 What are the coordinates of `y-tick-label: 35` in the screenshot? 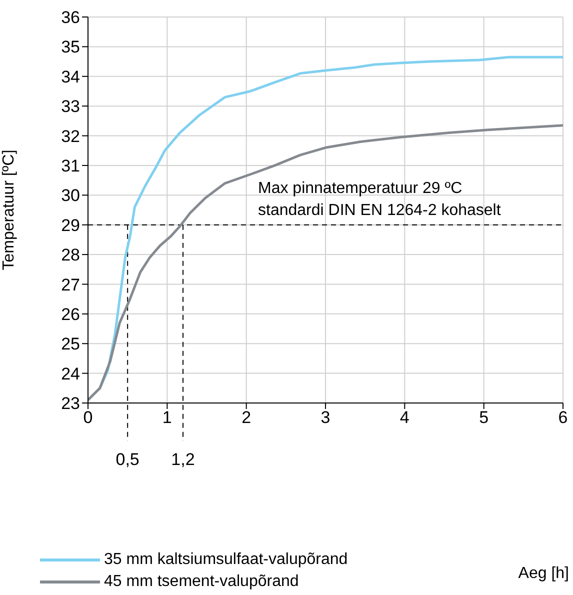 It's located at (70, 47).